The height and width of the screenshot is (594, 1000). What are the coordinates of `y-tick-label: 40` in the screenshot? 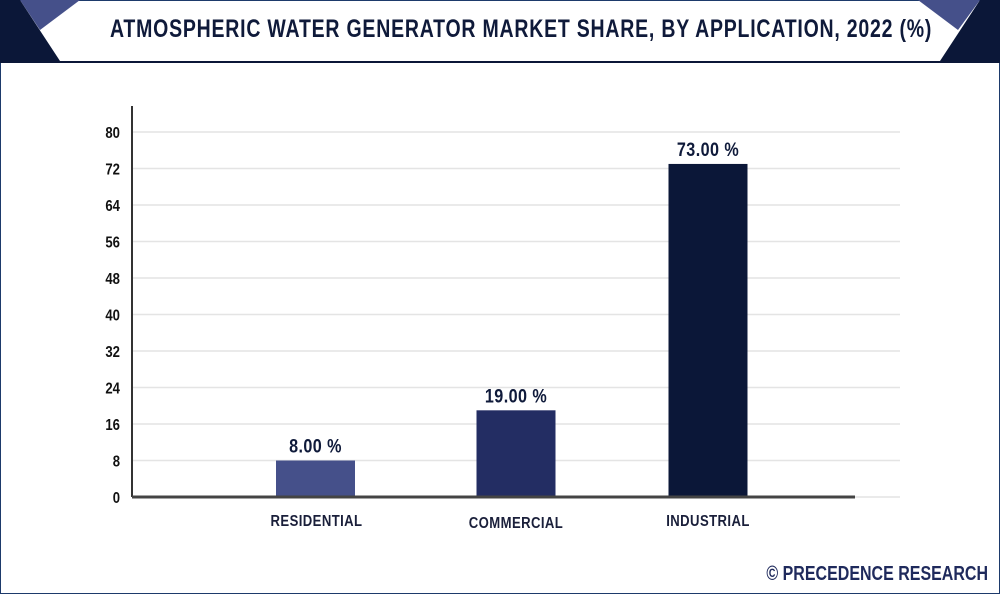 It's located at (112, 315).